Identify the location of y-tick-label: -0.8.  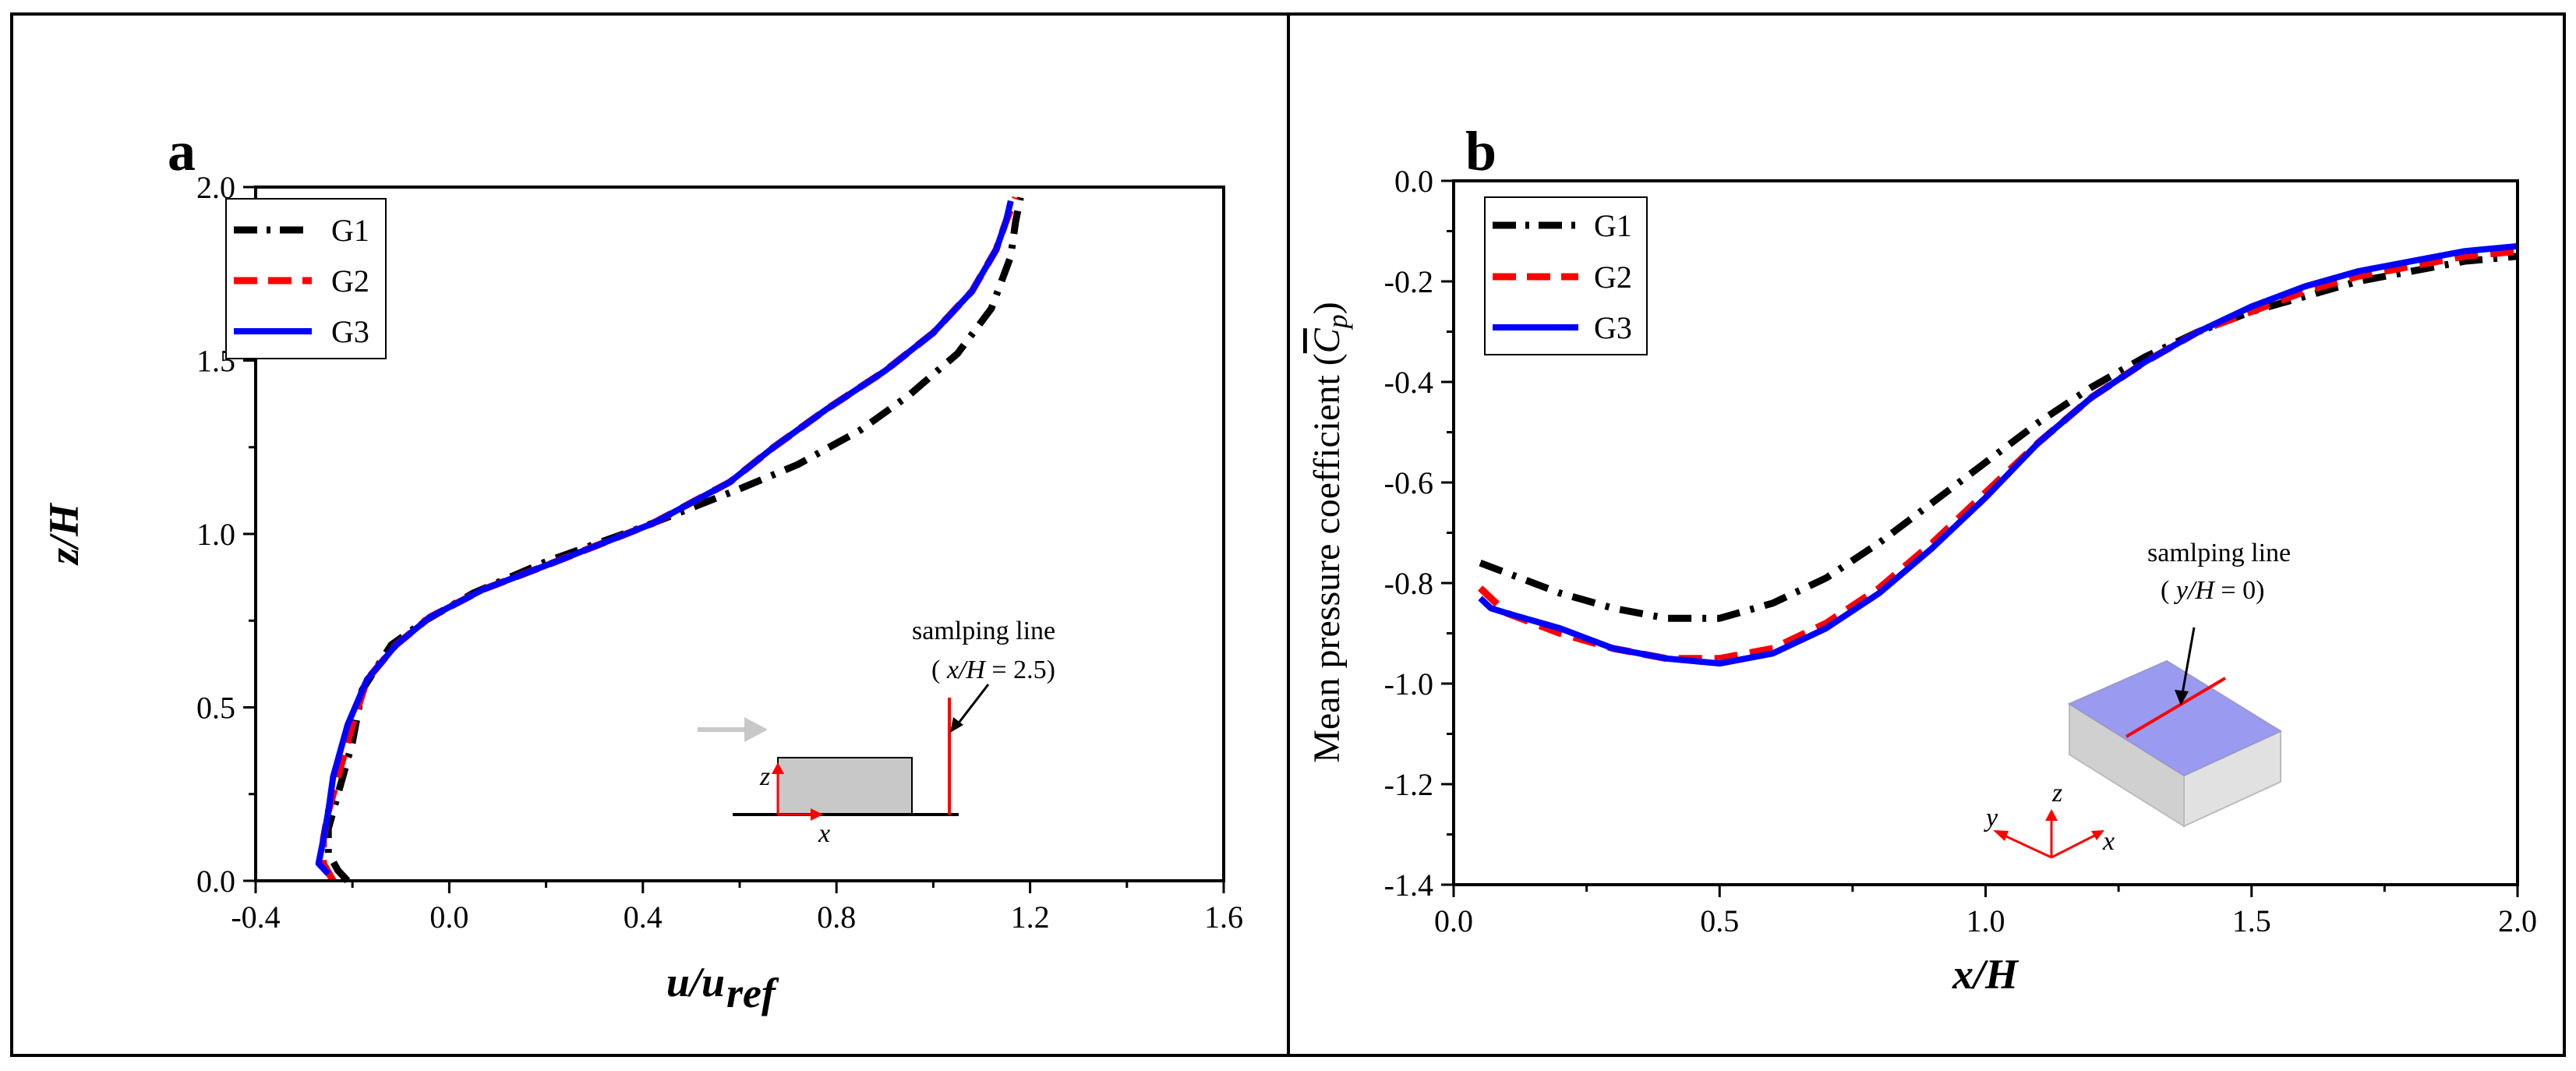
(1408, 583).